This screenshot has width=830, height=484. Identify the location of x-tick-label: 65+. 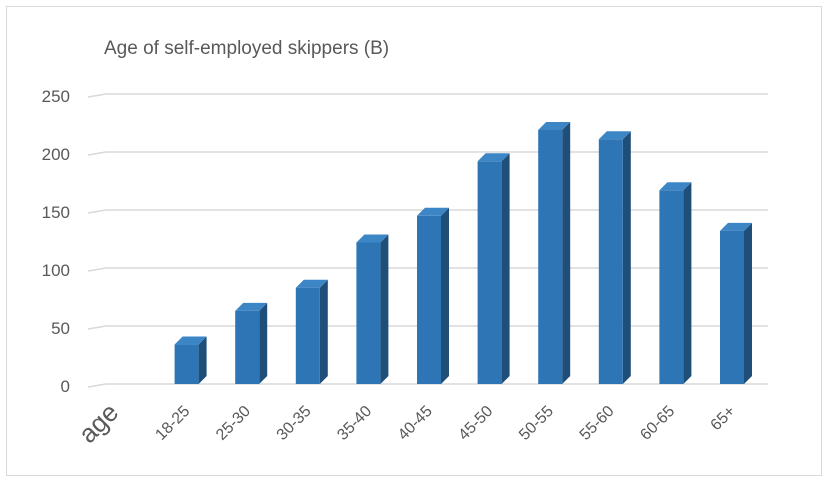
(723, 418).